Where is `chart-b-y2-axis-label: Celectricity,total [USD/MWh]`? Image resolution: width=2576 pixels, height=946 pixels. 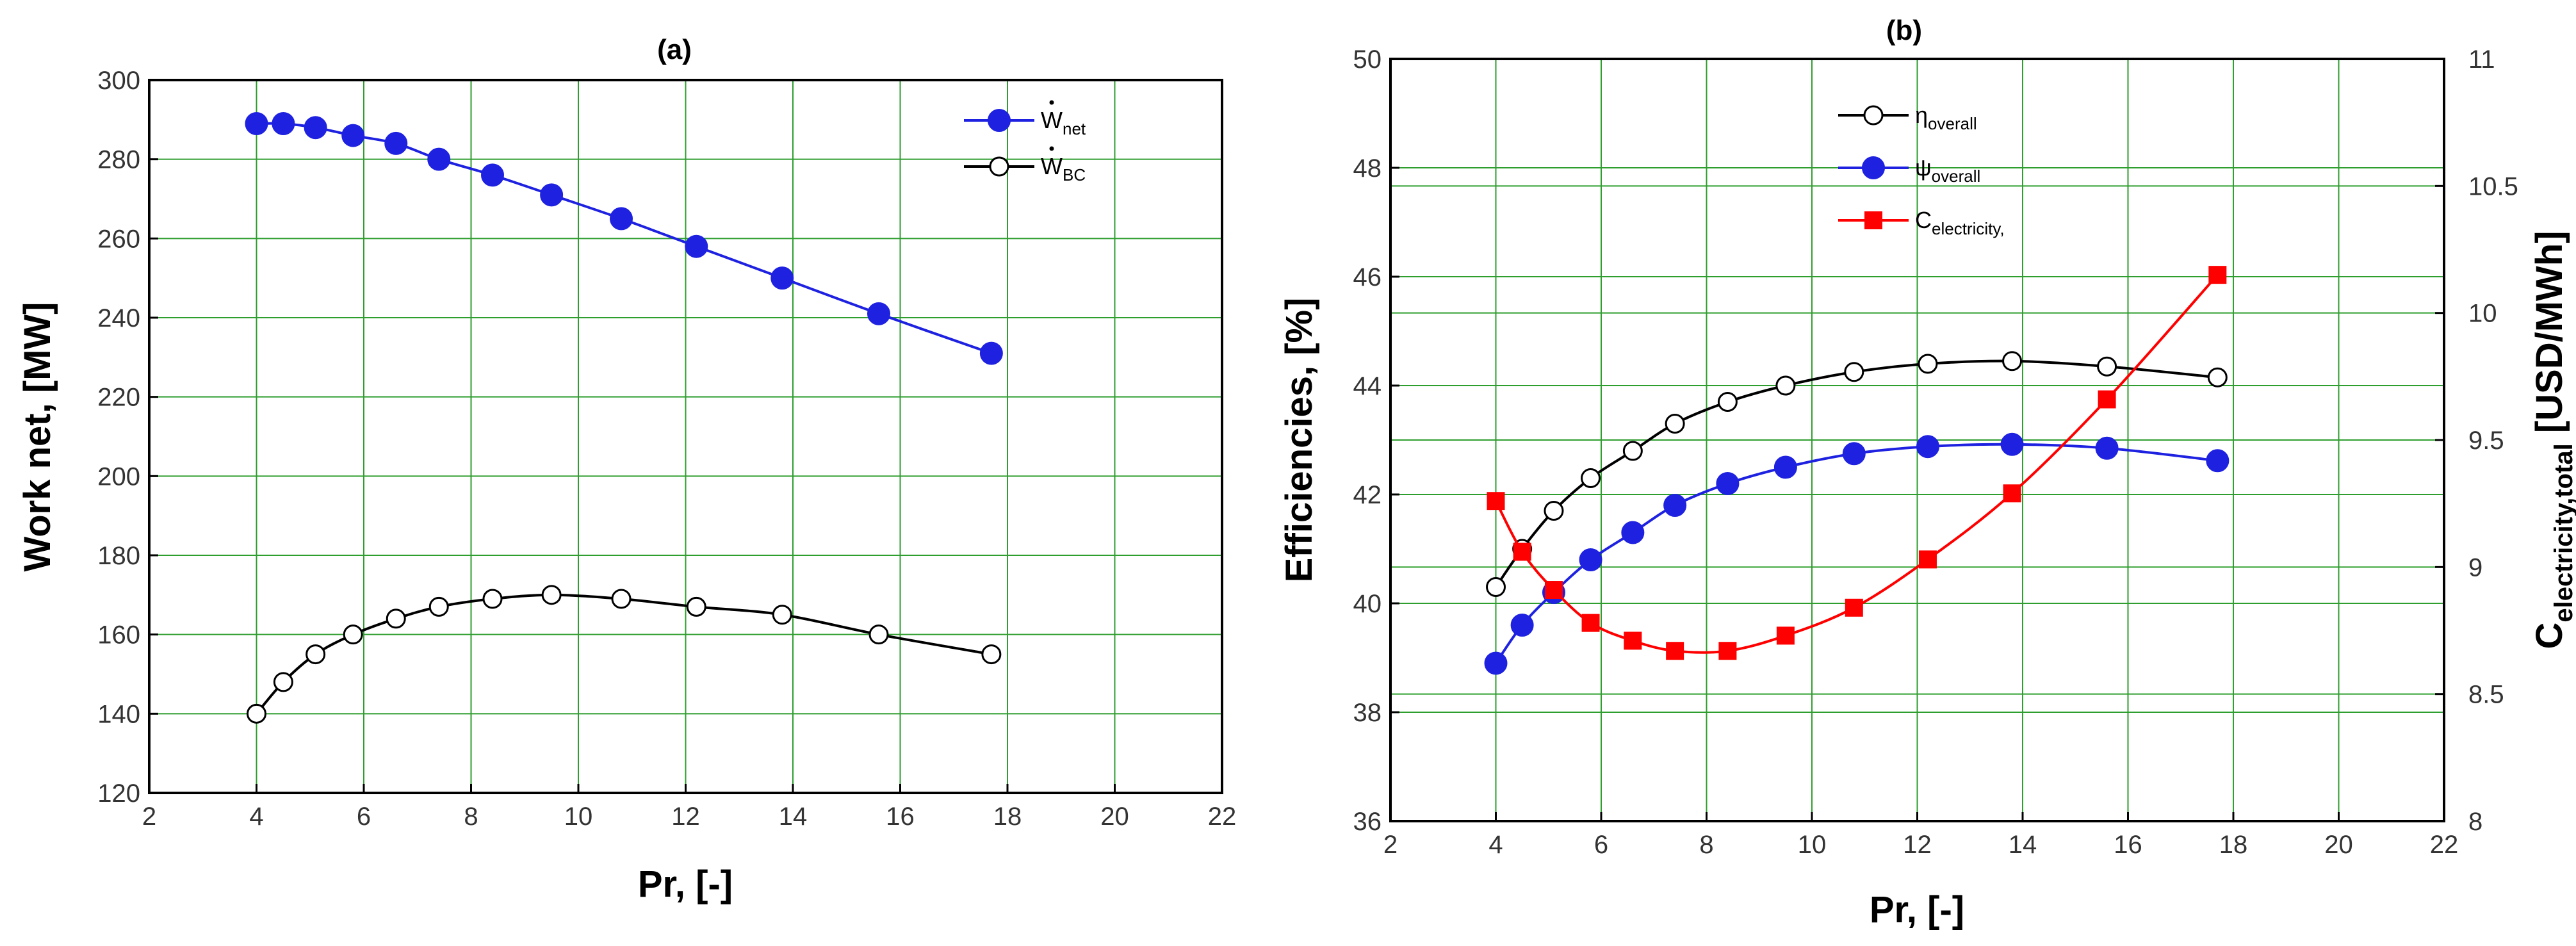 chart-b-y2-axis-label: Celectricity,total [USD/MWh] is located at coordinates (2552, 440).